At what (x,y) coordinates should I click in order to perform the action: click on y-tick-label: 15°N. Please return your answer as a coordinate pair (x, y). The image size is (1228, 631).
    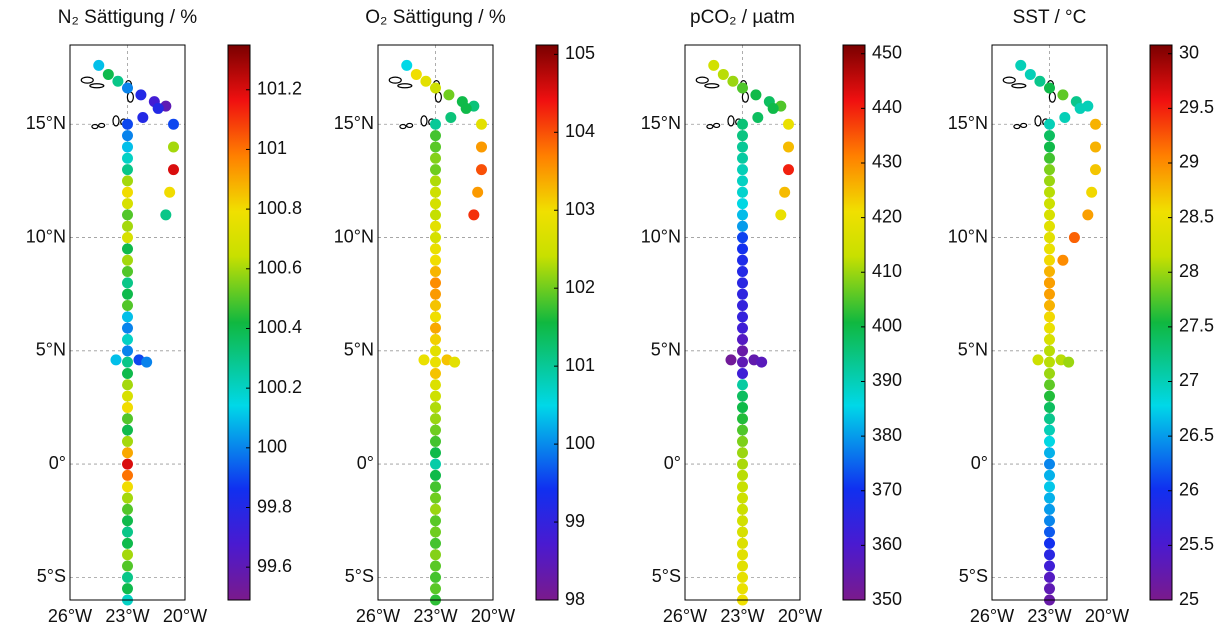
    Looking at the image, I should click on (46, 123).